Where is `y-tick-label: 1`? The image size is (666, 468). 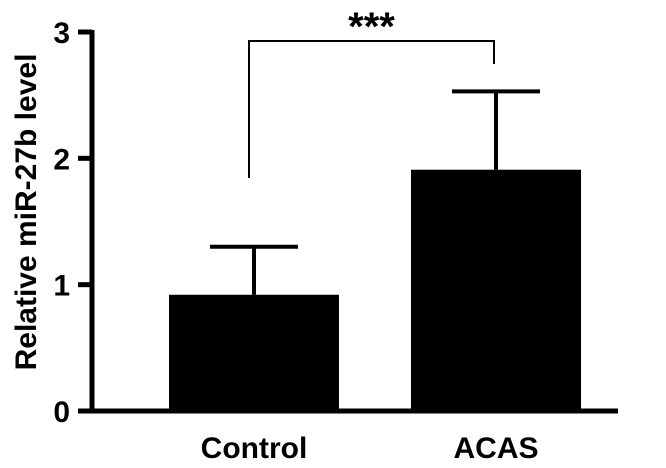
y-tick-label: 1 is located at coordinates (61, 286).